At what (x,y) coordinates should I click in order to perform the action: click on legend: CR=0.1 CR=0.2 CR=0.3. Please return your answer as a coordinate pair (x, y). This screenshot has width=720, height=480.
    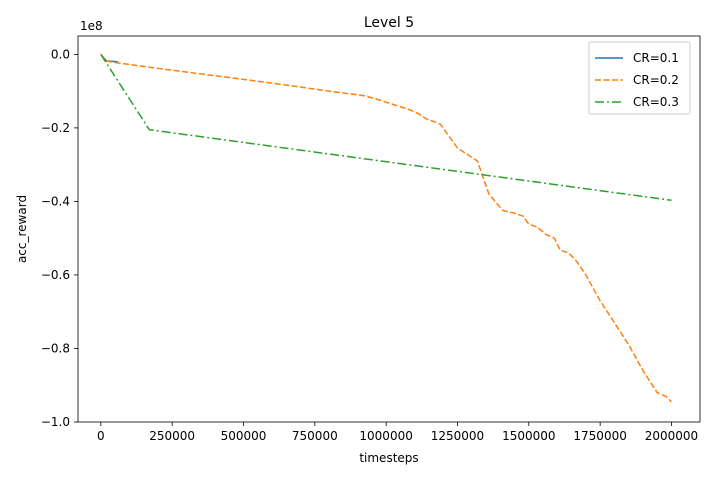
    Looking at the image, I should click on (639, 78).